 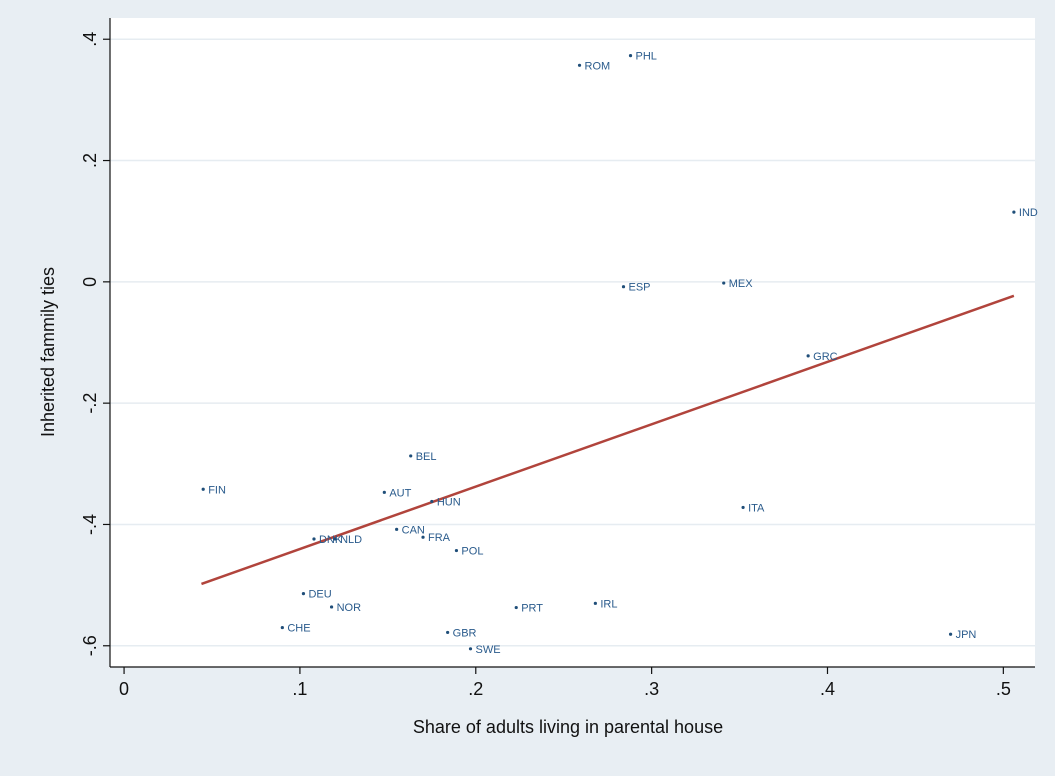 I want to click on data-point-fin: FIN, so click(x=213, y=490).